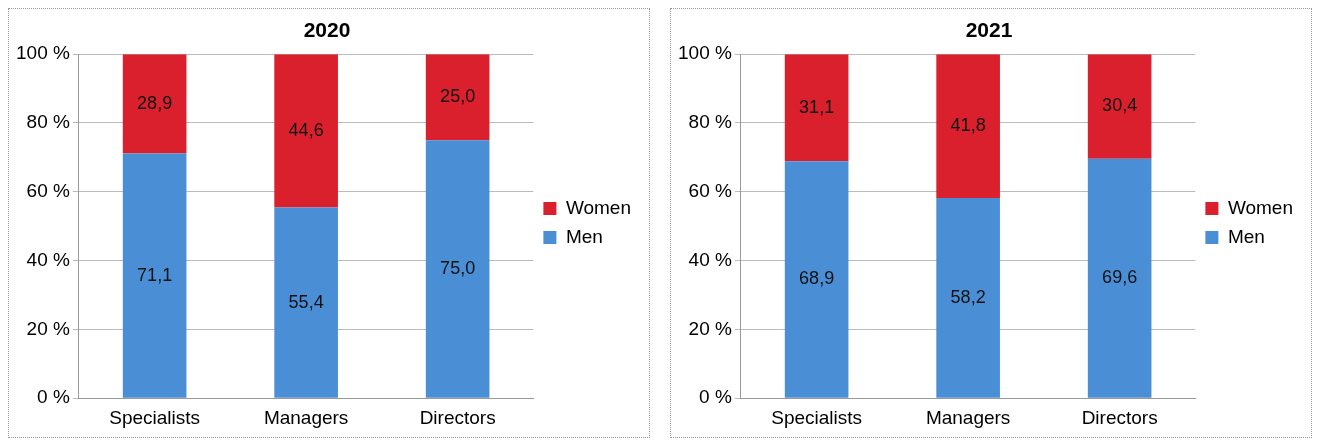  I want to click on data-label: 75,0, so click(458, 267).